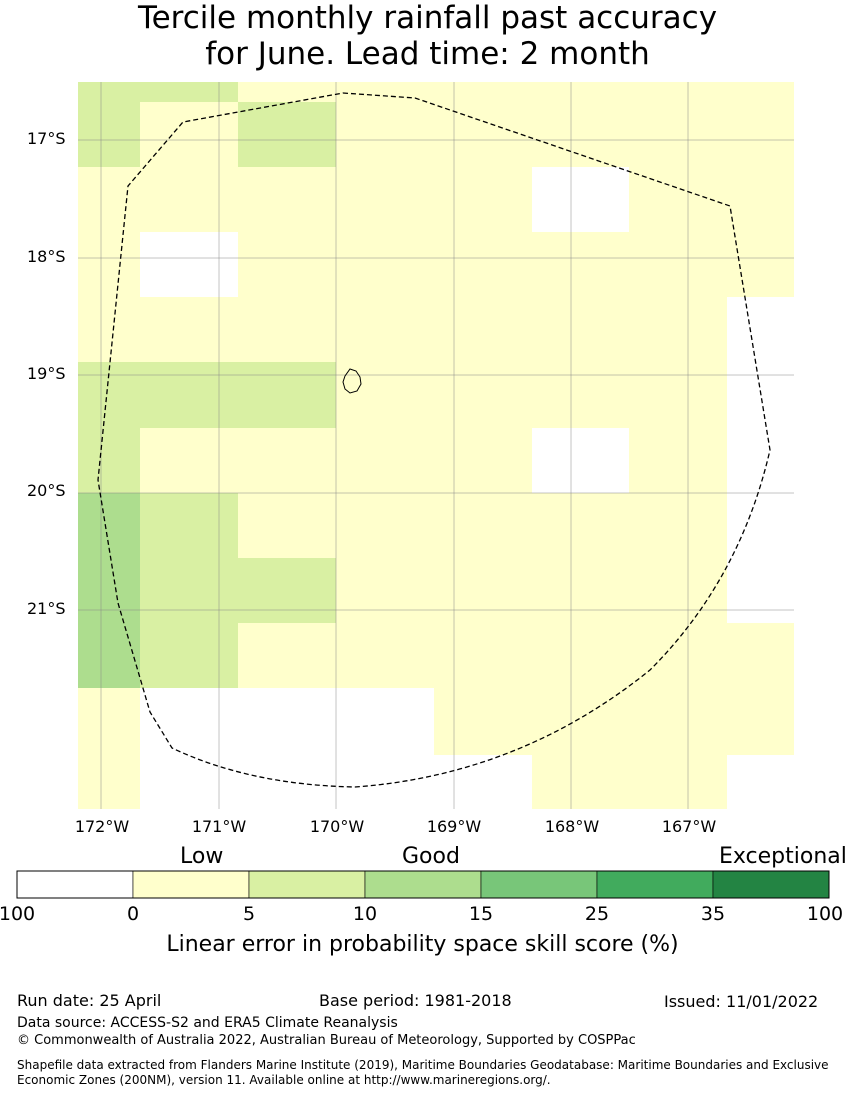  What do you see at coordinates (689, 826) in the screenshot?
I see `lon-label-167w: 167°W` at bounding box center [689, 826].